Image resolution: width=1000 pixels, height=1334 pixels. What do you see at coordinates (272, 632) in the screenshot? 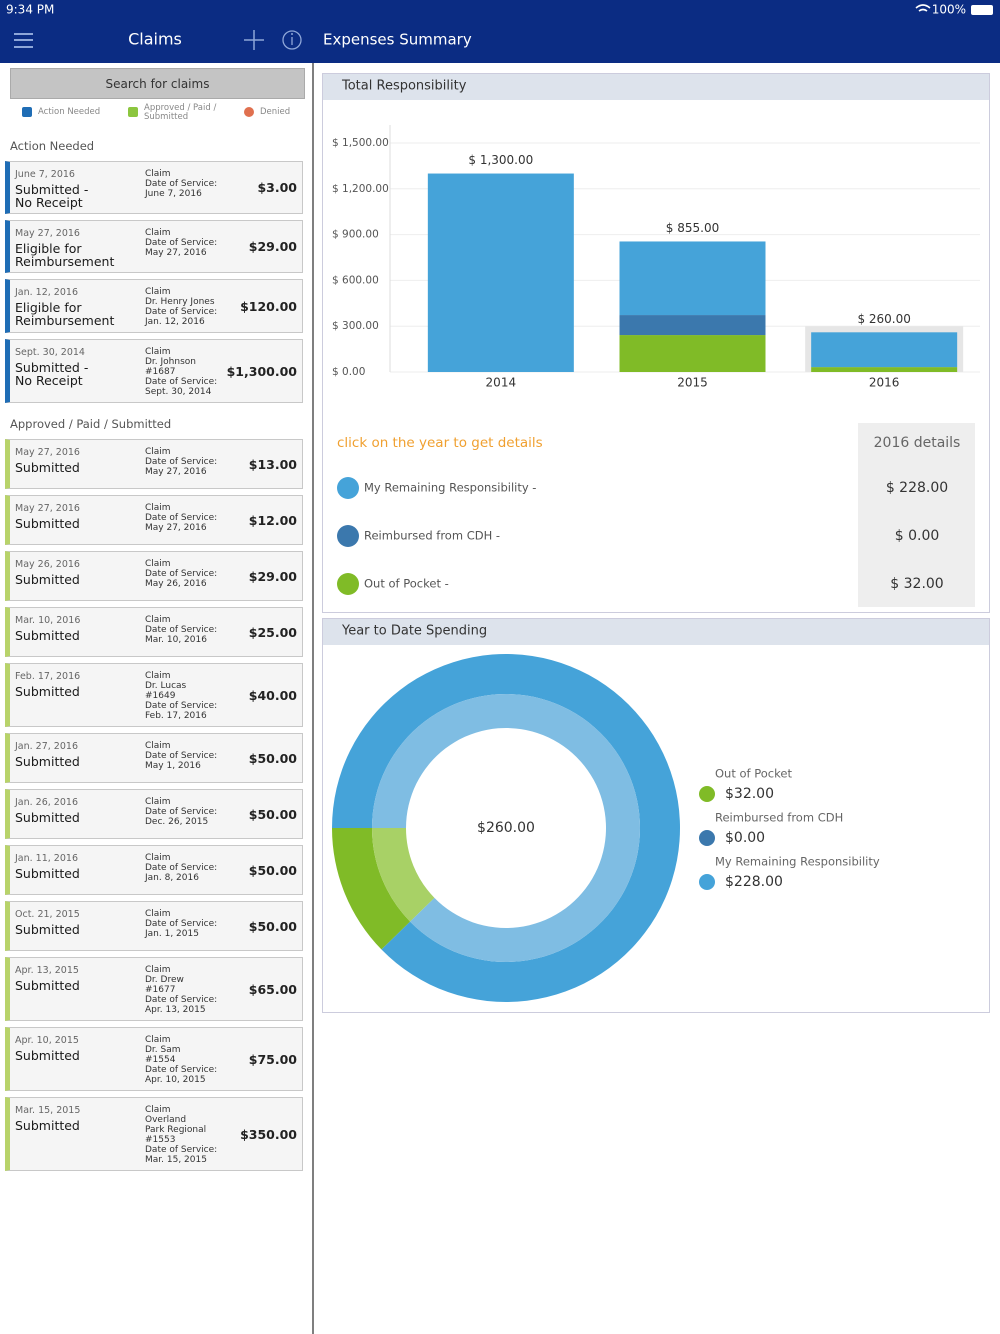
I see `claim-amount: $25.00` at bounding box center [272, 632].